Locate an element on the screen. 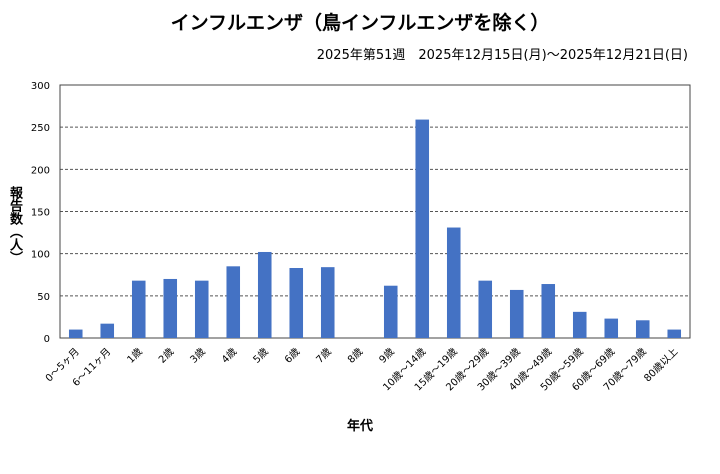 The height and width of the screenshot is (474, 720). y-tick-label: 100 is located at coordinates (40, 255).